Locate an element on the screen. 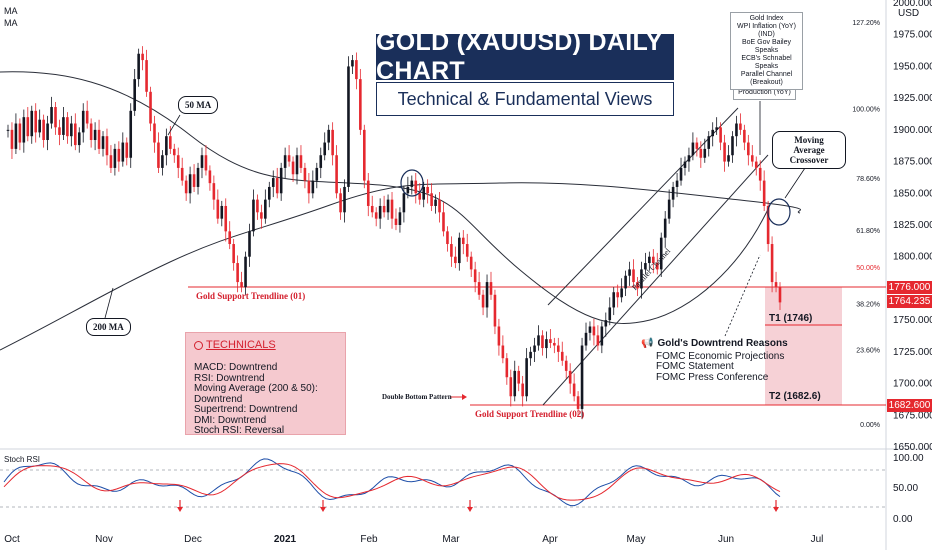 The width and height of the screenshot is (932, 550). crossover-pointer is located at coordinates (795, 183).